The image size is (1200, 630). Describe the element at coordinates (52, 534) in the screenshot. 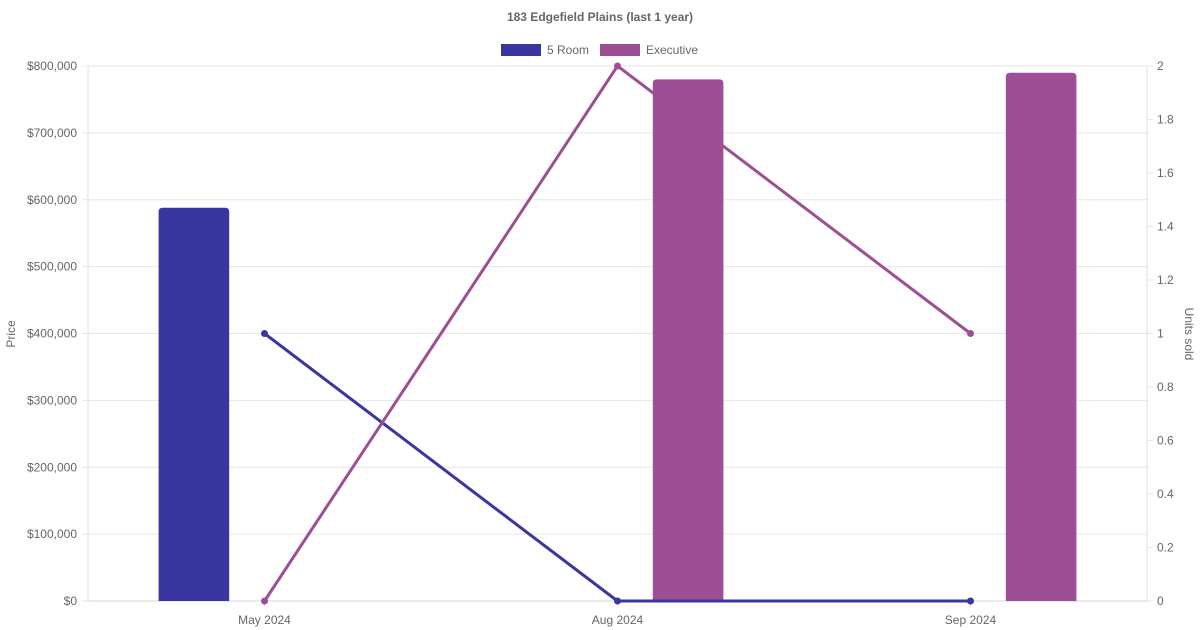

I see `left-tick-label: $100,000` at that location.